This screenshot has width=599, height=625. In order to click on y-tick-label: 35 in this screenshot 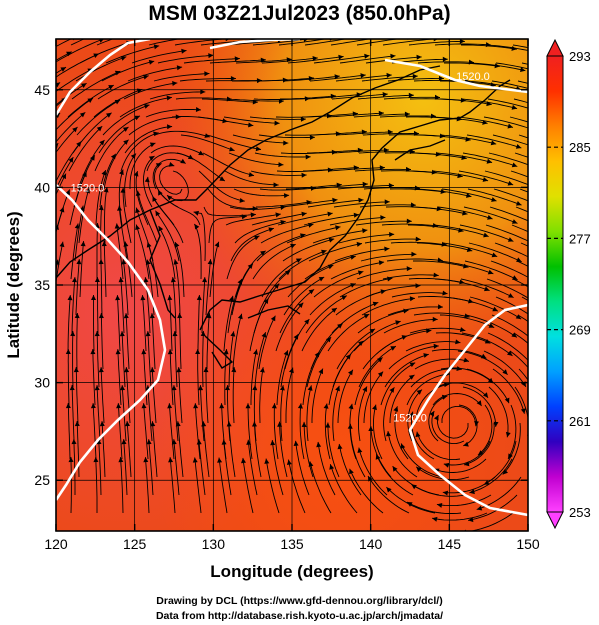, I will do `click(42, 285)`.